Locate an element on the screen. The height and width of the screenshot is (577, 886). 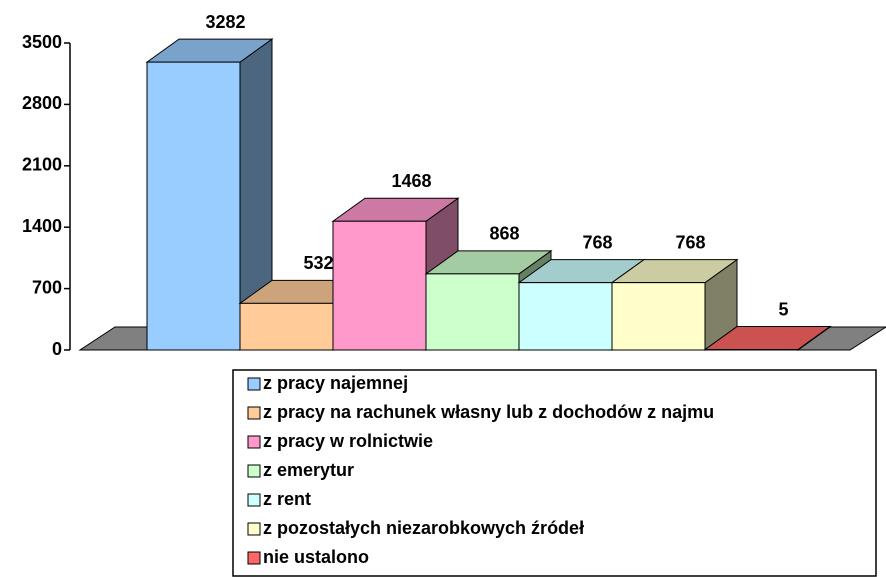
y-tick-label: 1400 is located at coordinates (42, 226).